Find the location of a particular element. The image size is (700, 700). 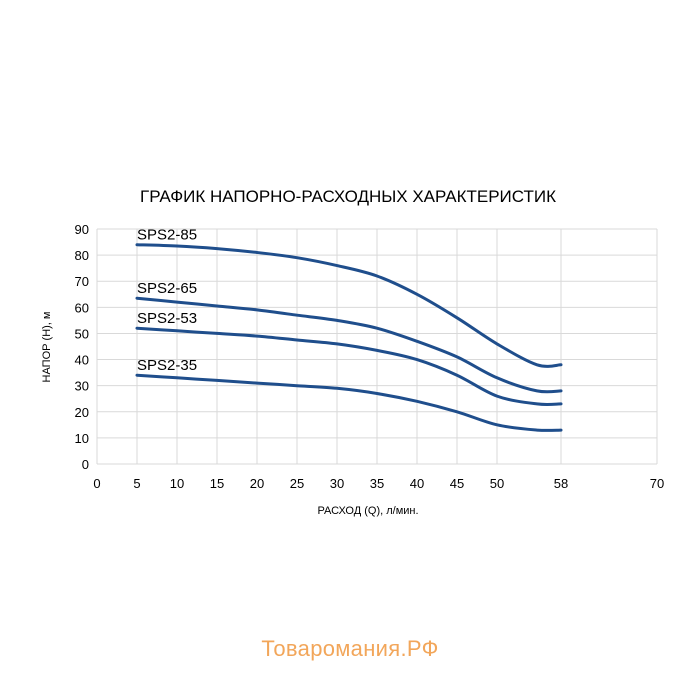

x-tick-label: 15 is located at coordinates (217, 483).